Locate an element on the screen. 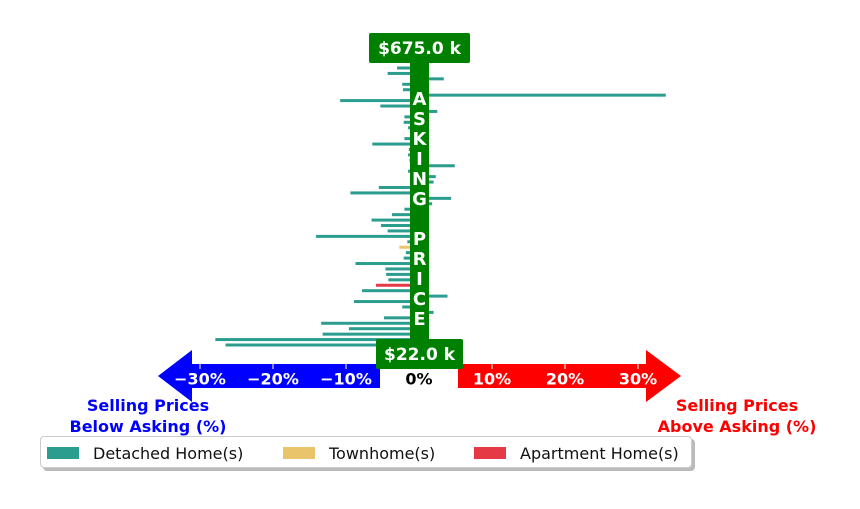  price-top-label: $675.0 k is located at coordinates (420, 49).